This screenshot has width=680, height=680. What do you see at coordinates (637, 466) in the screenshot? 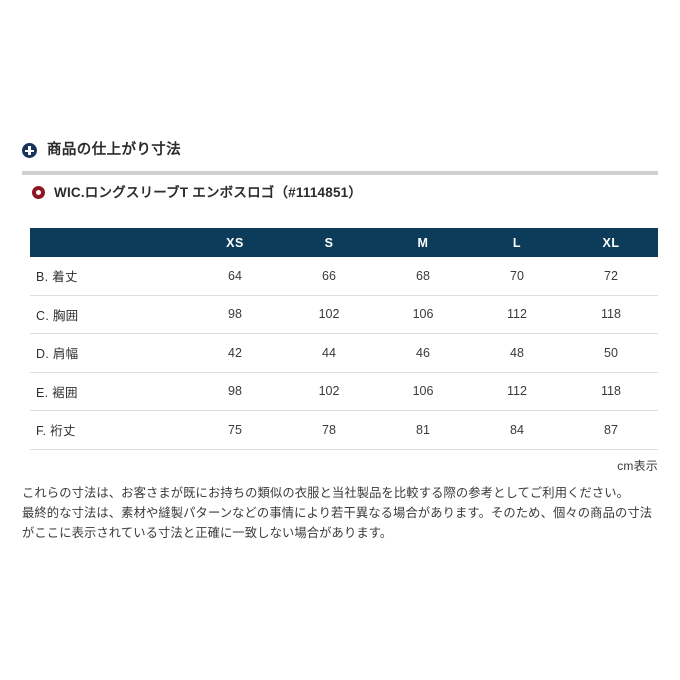
I see `unit-note: cm表示` at bounding box center [637, 466].